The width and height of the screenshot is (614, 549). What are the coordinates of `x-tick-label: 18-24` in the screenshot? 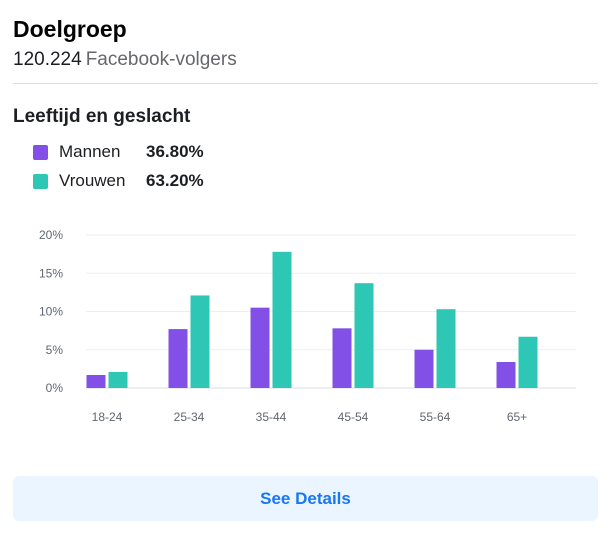 It's located at (107, 417).